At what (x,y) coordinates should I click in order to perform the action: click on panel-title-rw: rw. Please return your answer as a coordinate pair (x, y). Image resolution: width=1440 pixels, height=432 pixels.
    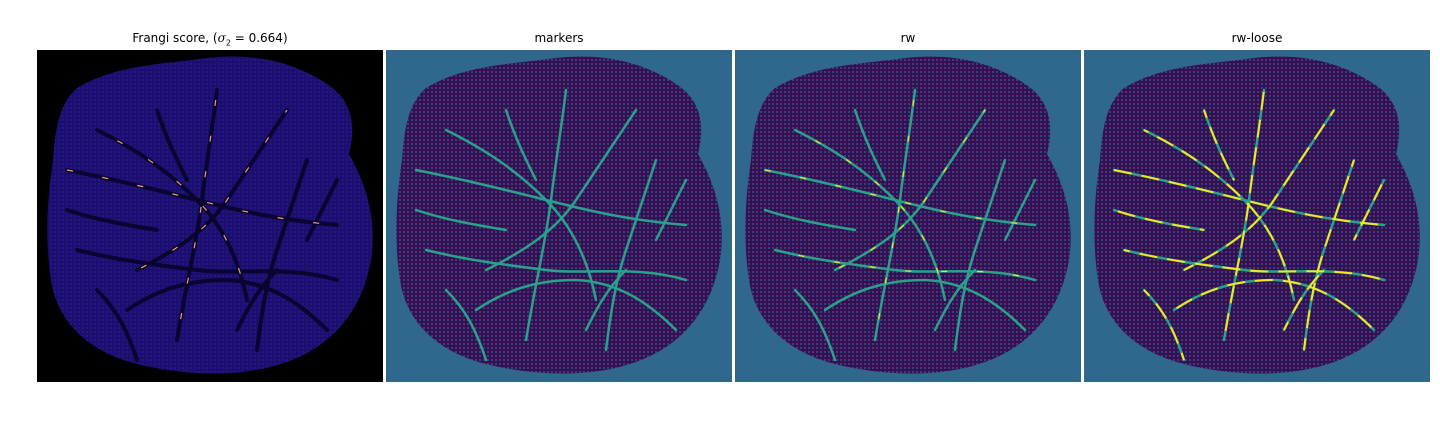
    Looking at the image, I should click on (908, 38).